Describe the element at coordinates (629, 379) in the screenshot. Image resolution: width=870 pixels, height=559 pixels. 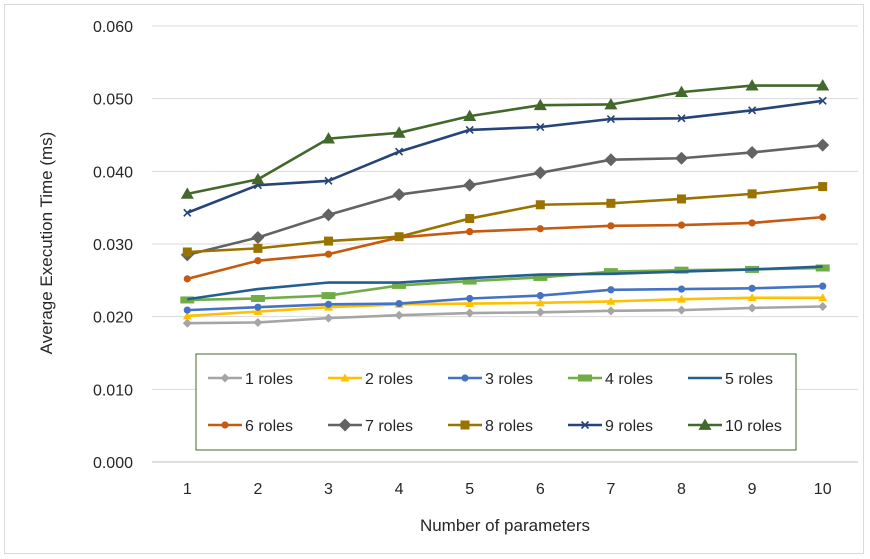
I see `legend-label: 4 roles` at that location.